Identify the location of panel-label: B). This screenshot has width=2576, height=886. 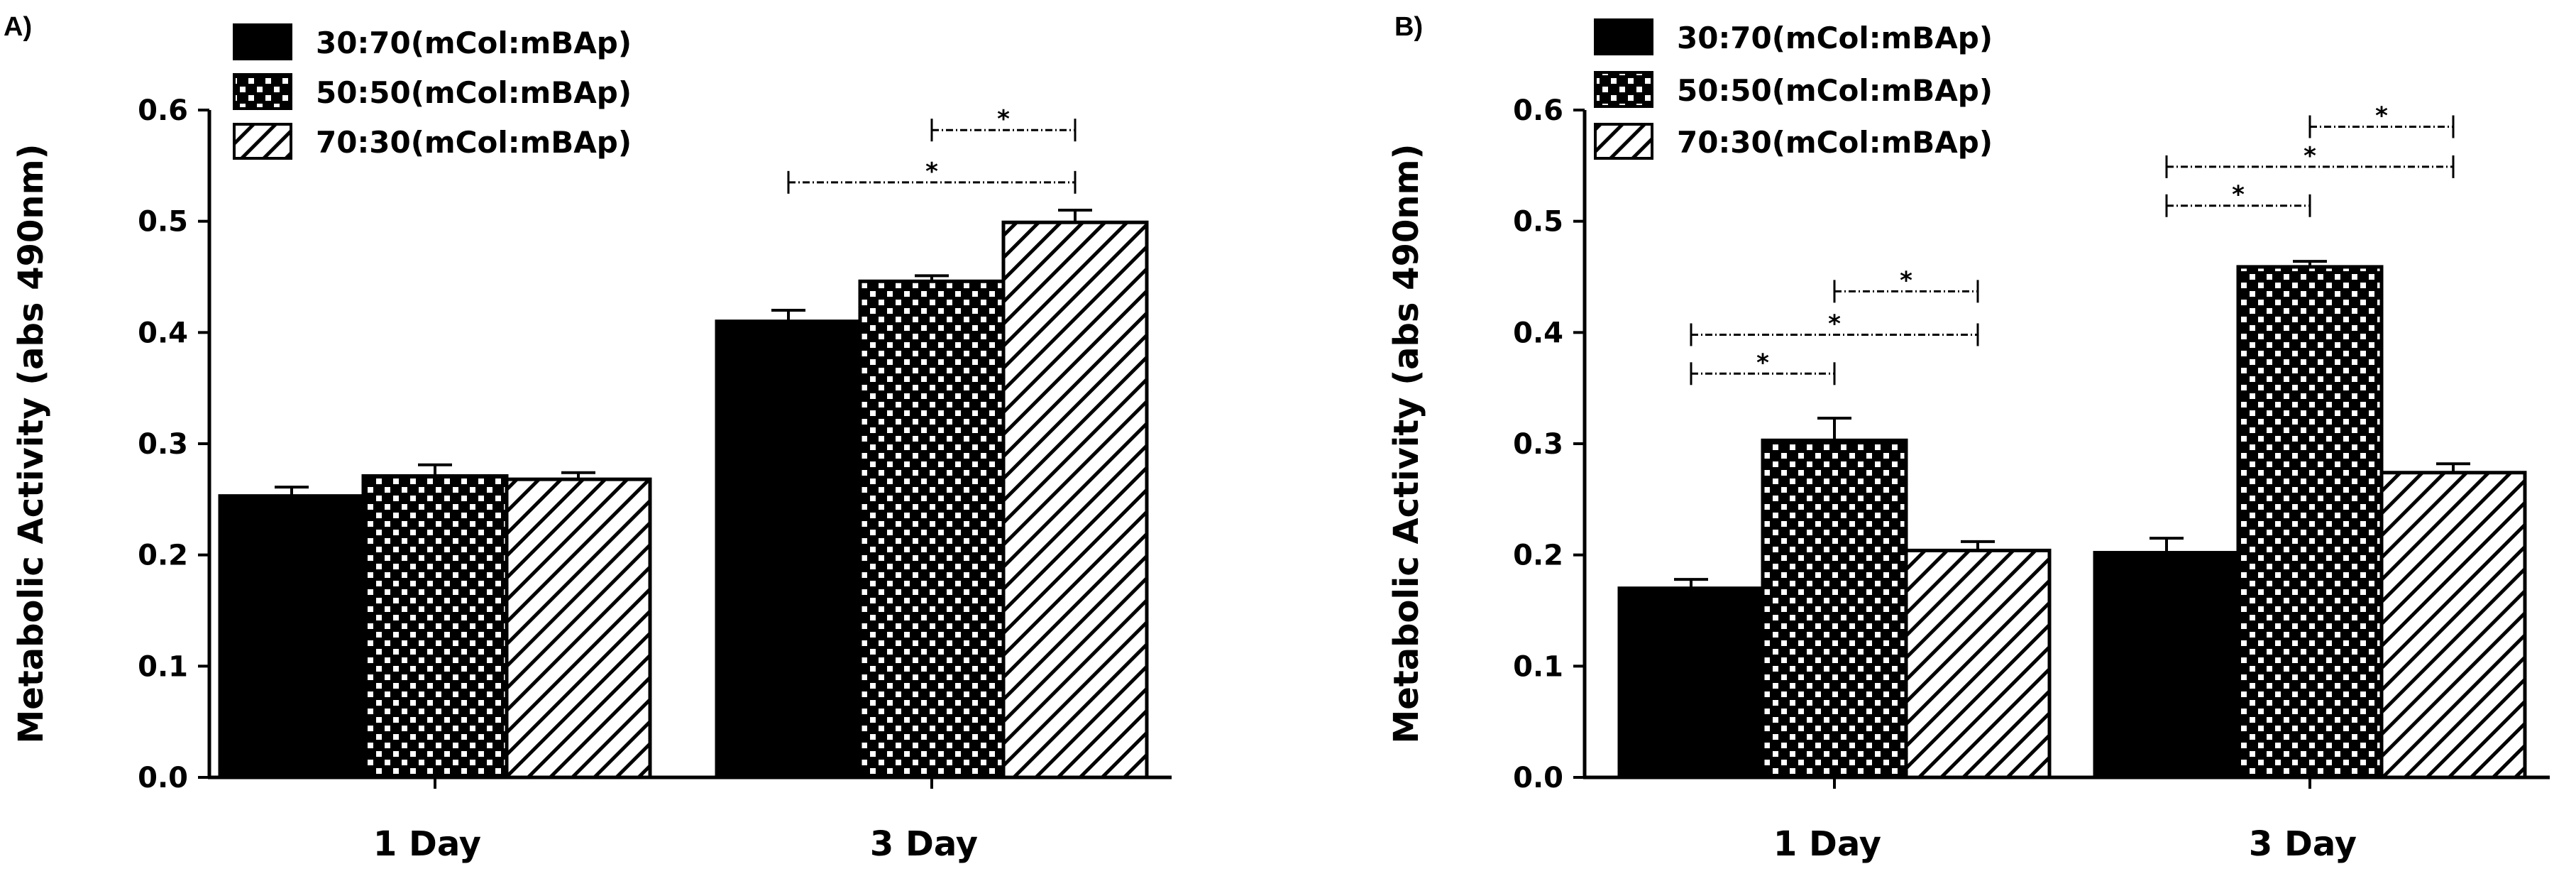
(1408, 27).